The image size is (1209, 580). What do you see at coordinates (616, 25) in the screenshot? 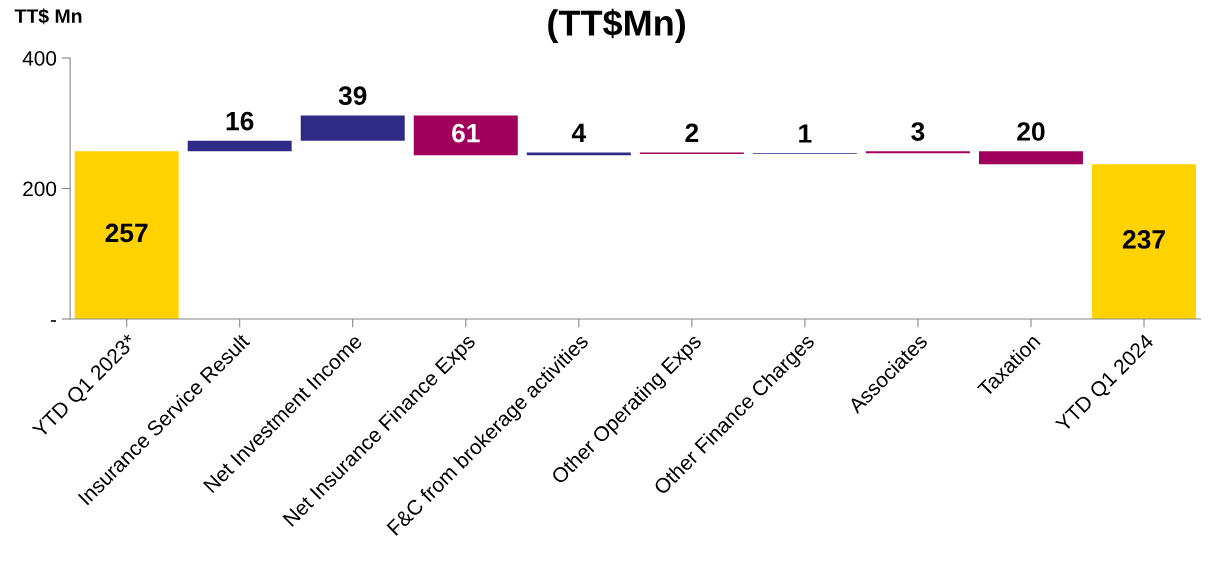
I see `chart-title: (TT$Mn)` at bounding box center [616, 25].